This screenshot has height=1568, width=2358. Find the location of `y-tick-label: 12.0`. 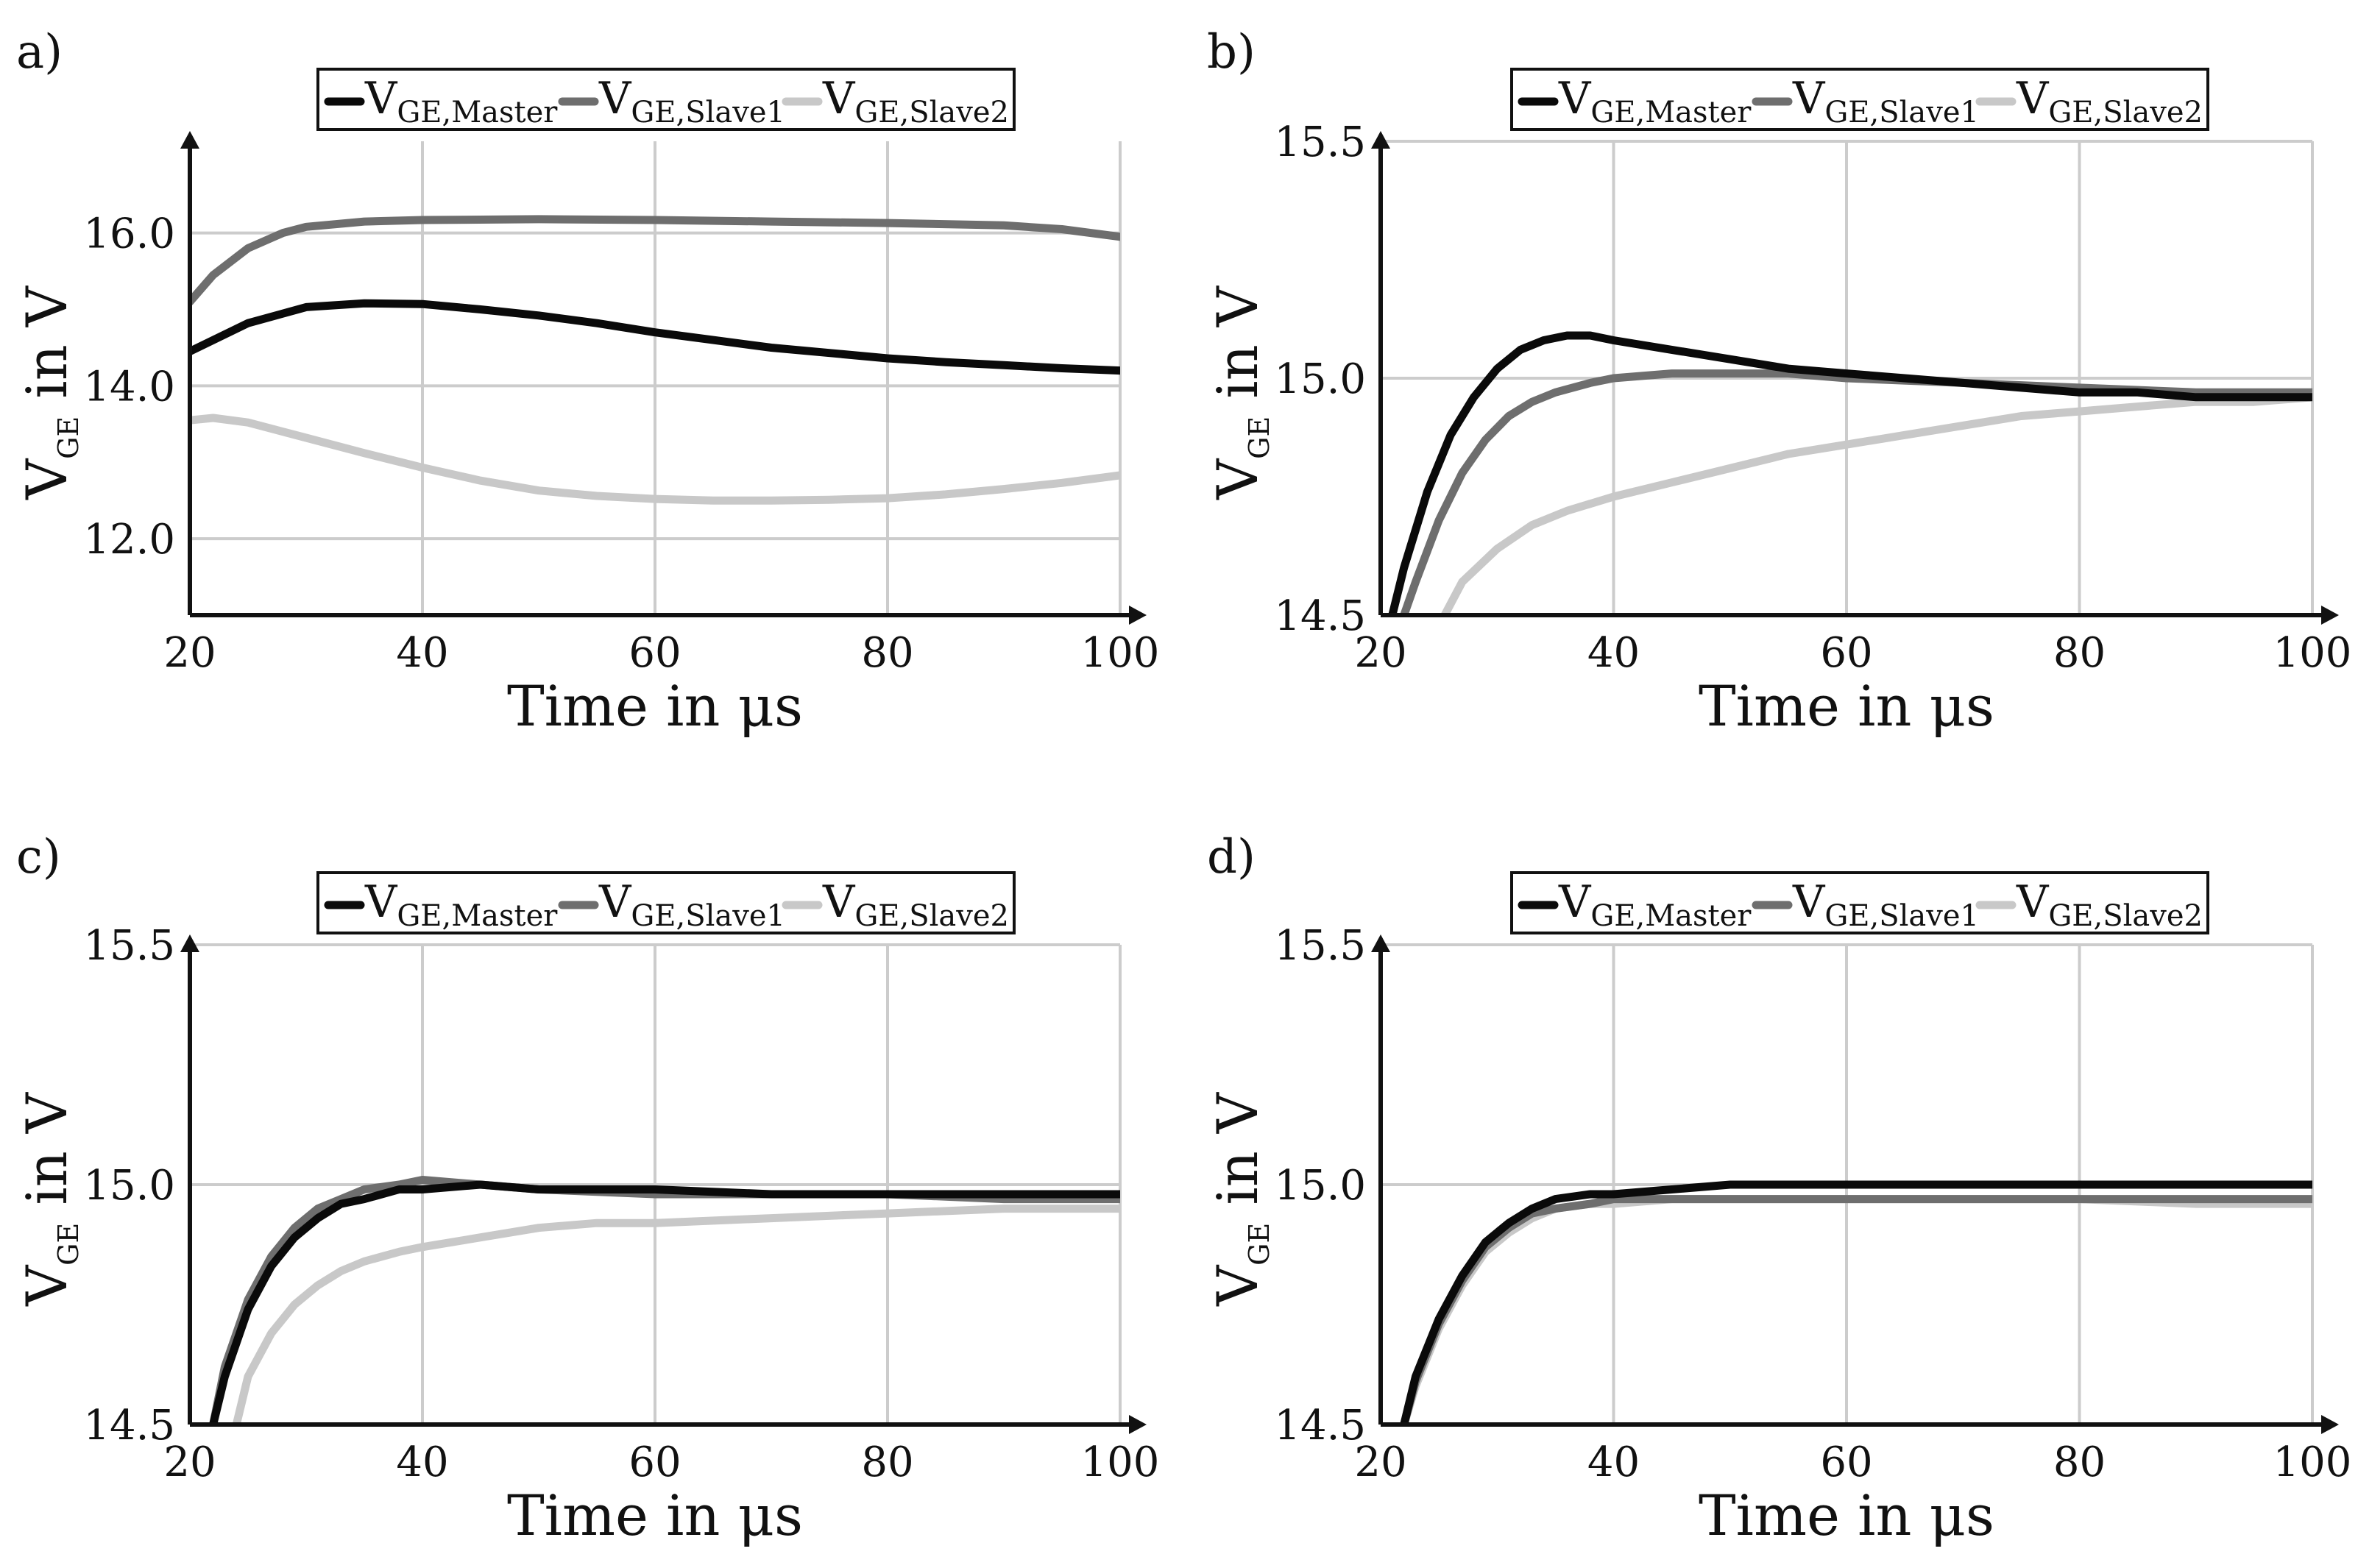

y-tick-label: 12.0 is located at coordinates (129, 540).